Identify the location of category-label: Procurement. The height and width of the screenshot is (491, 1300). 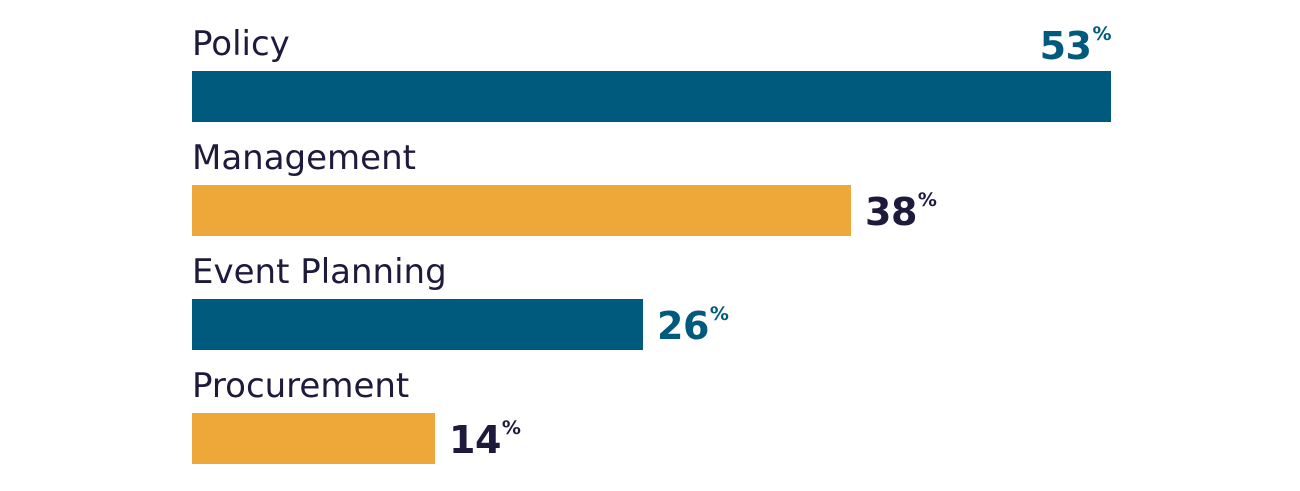
(301, 386).